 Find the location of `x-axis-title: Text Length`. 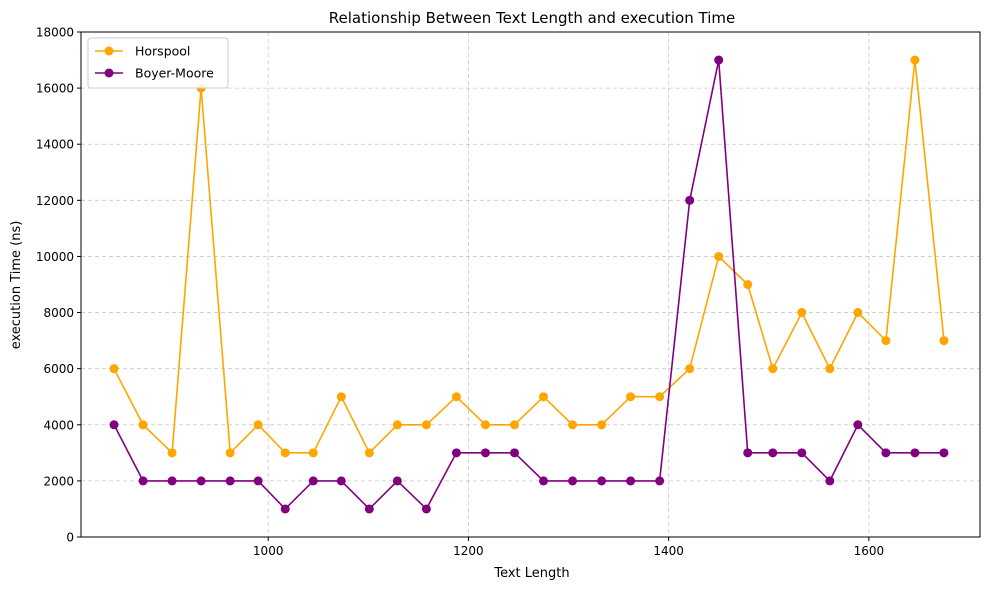

x-axis-title: Text Length is located at coordinates (531, 573).